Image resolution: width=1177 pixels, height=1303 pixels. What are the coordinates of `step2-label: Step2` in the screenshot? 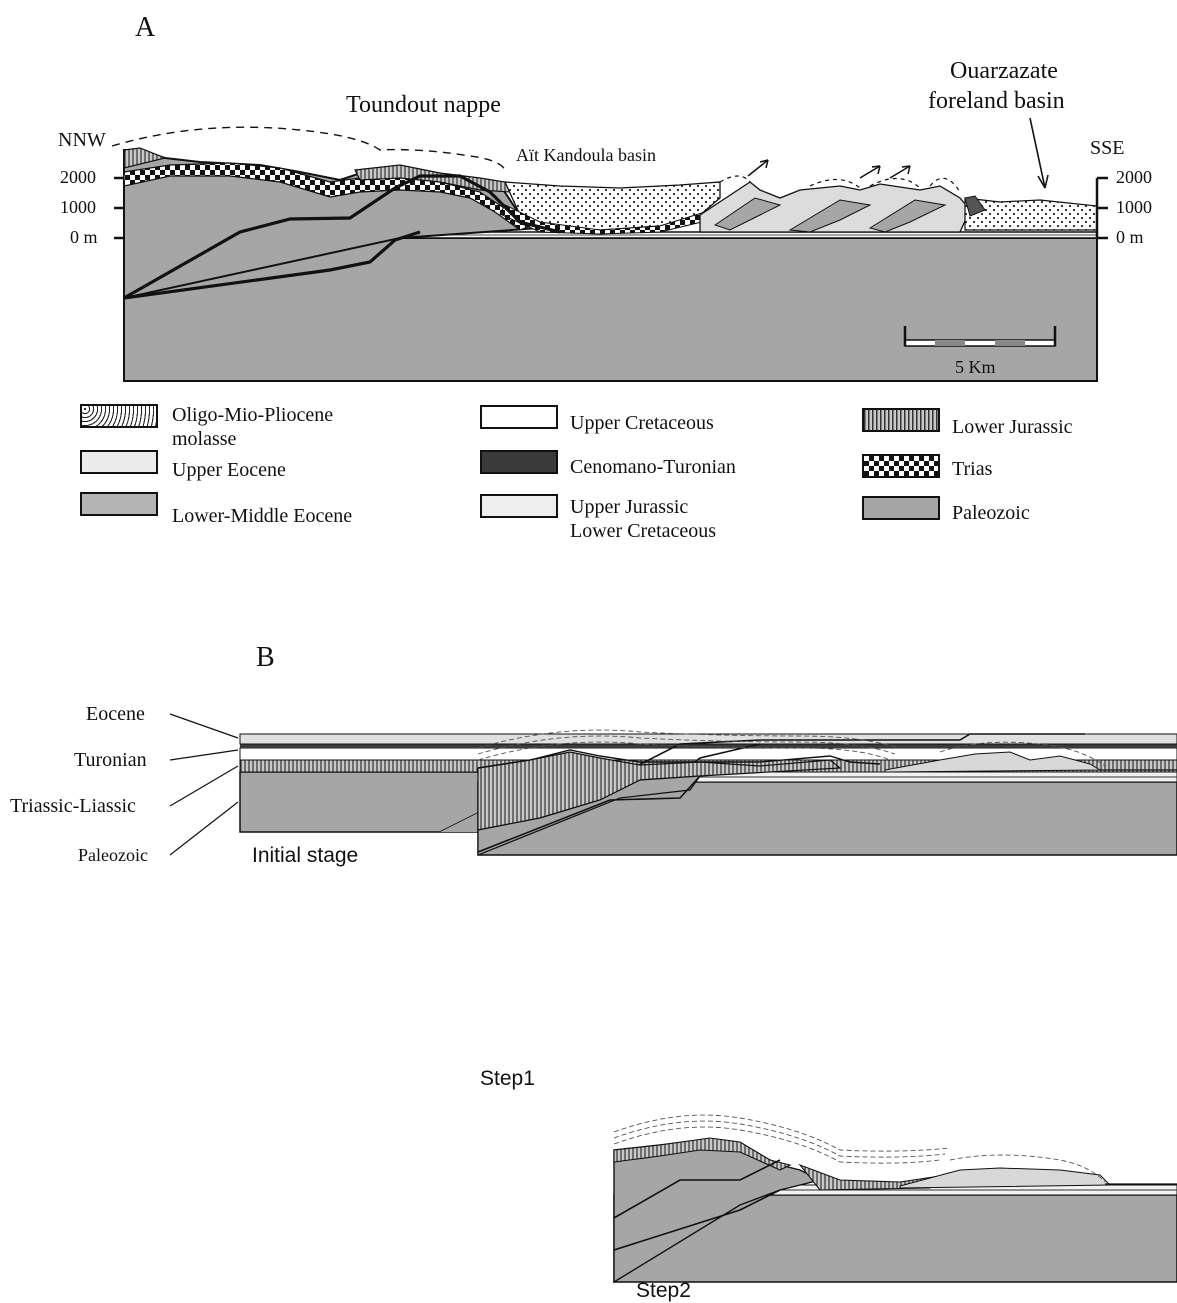 It's located at (663, 1290).